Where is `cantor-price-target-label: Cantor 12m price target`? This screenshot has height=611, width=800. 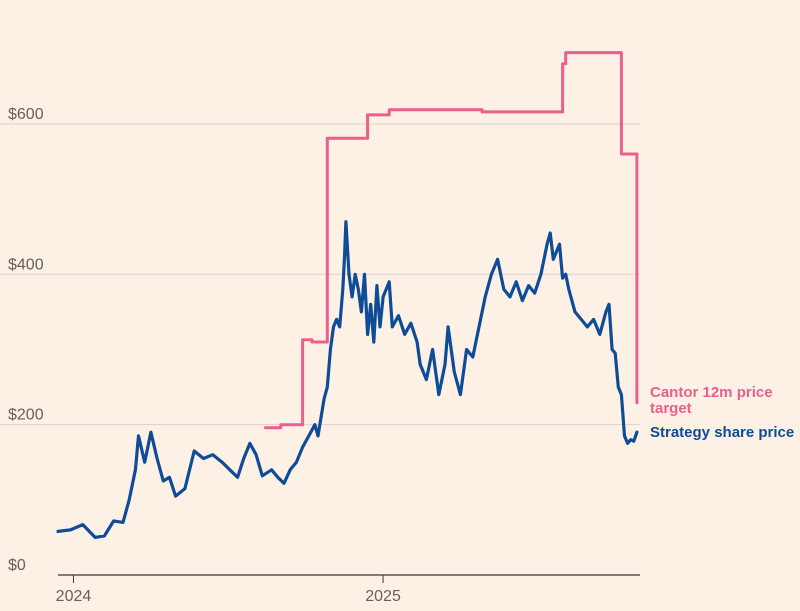 cantor-price-target-label: Cantor 12m price target is located at coordinates (711, 400).